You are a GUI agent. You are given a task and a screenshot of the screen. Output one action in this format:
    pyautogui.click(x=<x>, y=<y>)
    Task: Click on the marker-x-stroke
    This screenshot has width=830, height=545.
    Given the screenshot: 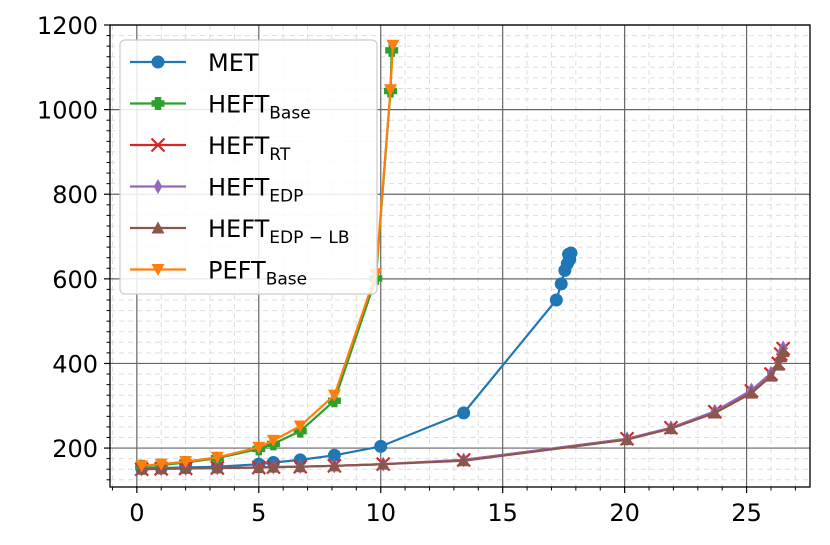 What is the action you would take?
    pyautogui.click(x=158, y=145)
    